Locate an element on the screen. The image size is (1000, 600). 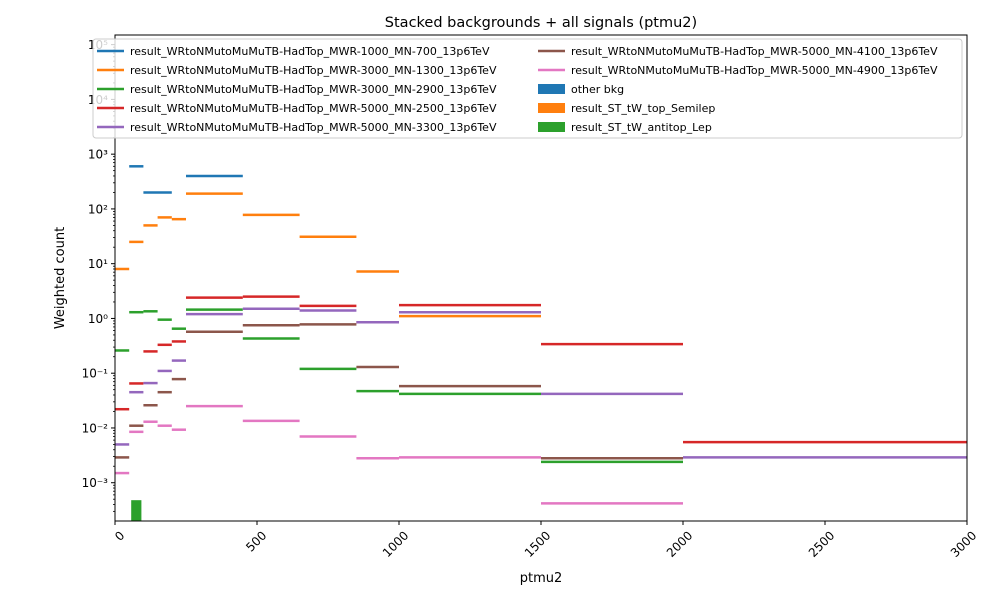
legend-label: other bkg is located at coordinates (597, 89).